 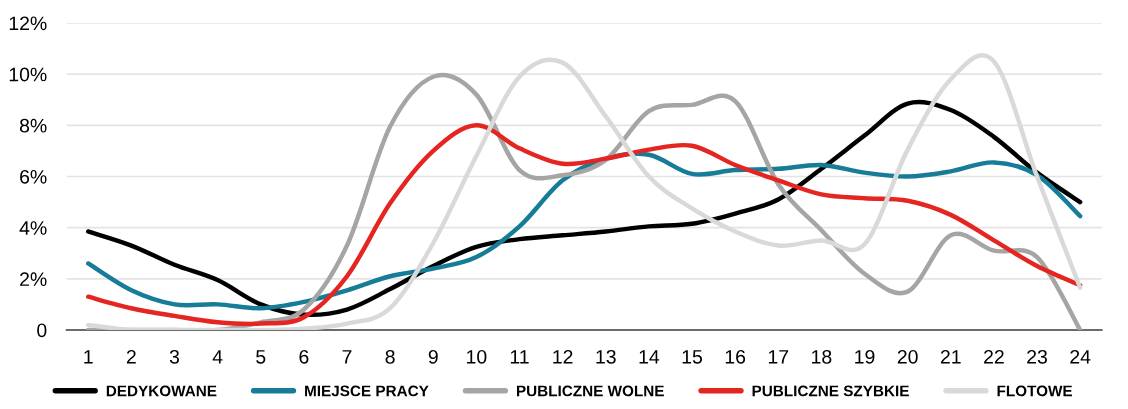 What do you see at coordinates (161, 391) in the screenshot?
I see `legend-label: DEDYKOWANE` at bounding box center [161, 391].